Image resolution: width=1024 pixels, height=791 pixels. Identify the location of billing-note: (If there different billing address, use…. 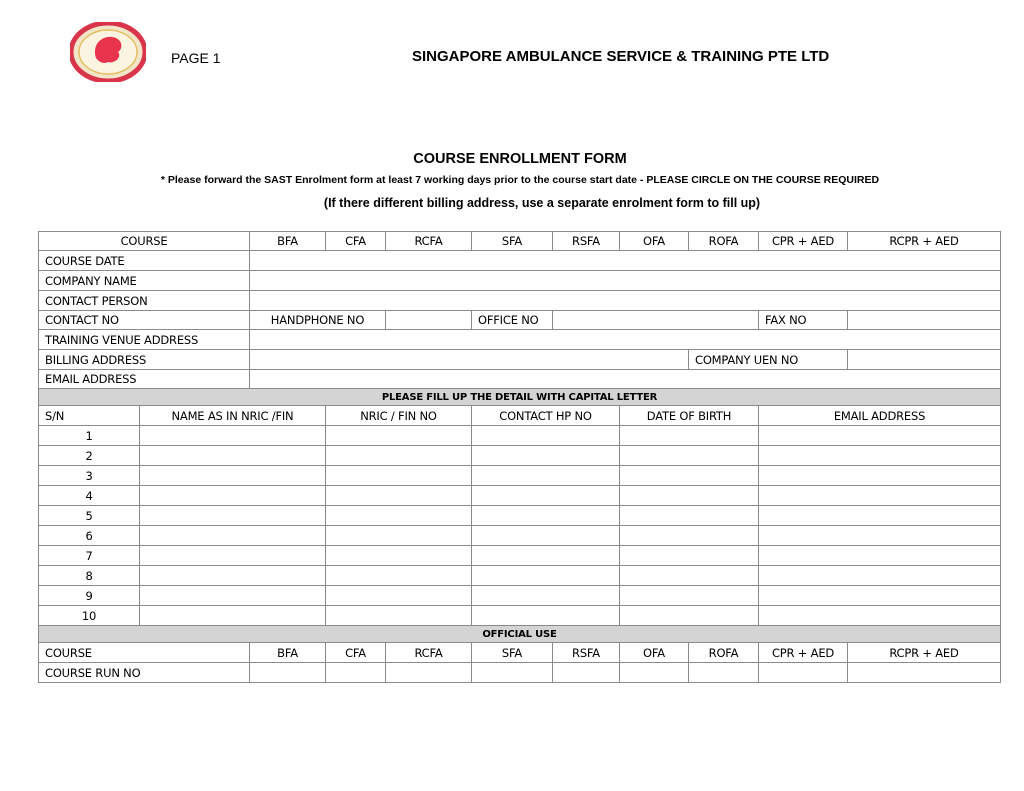
(542, 203).